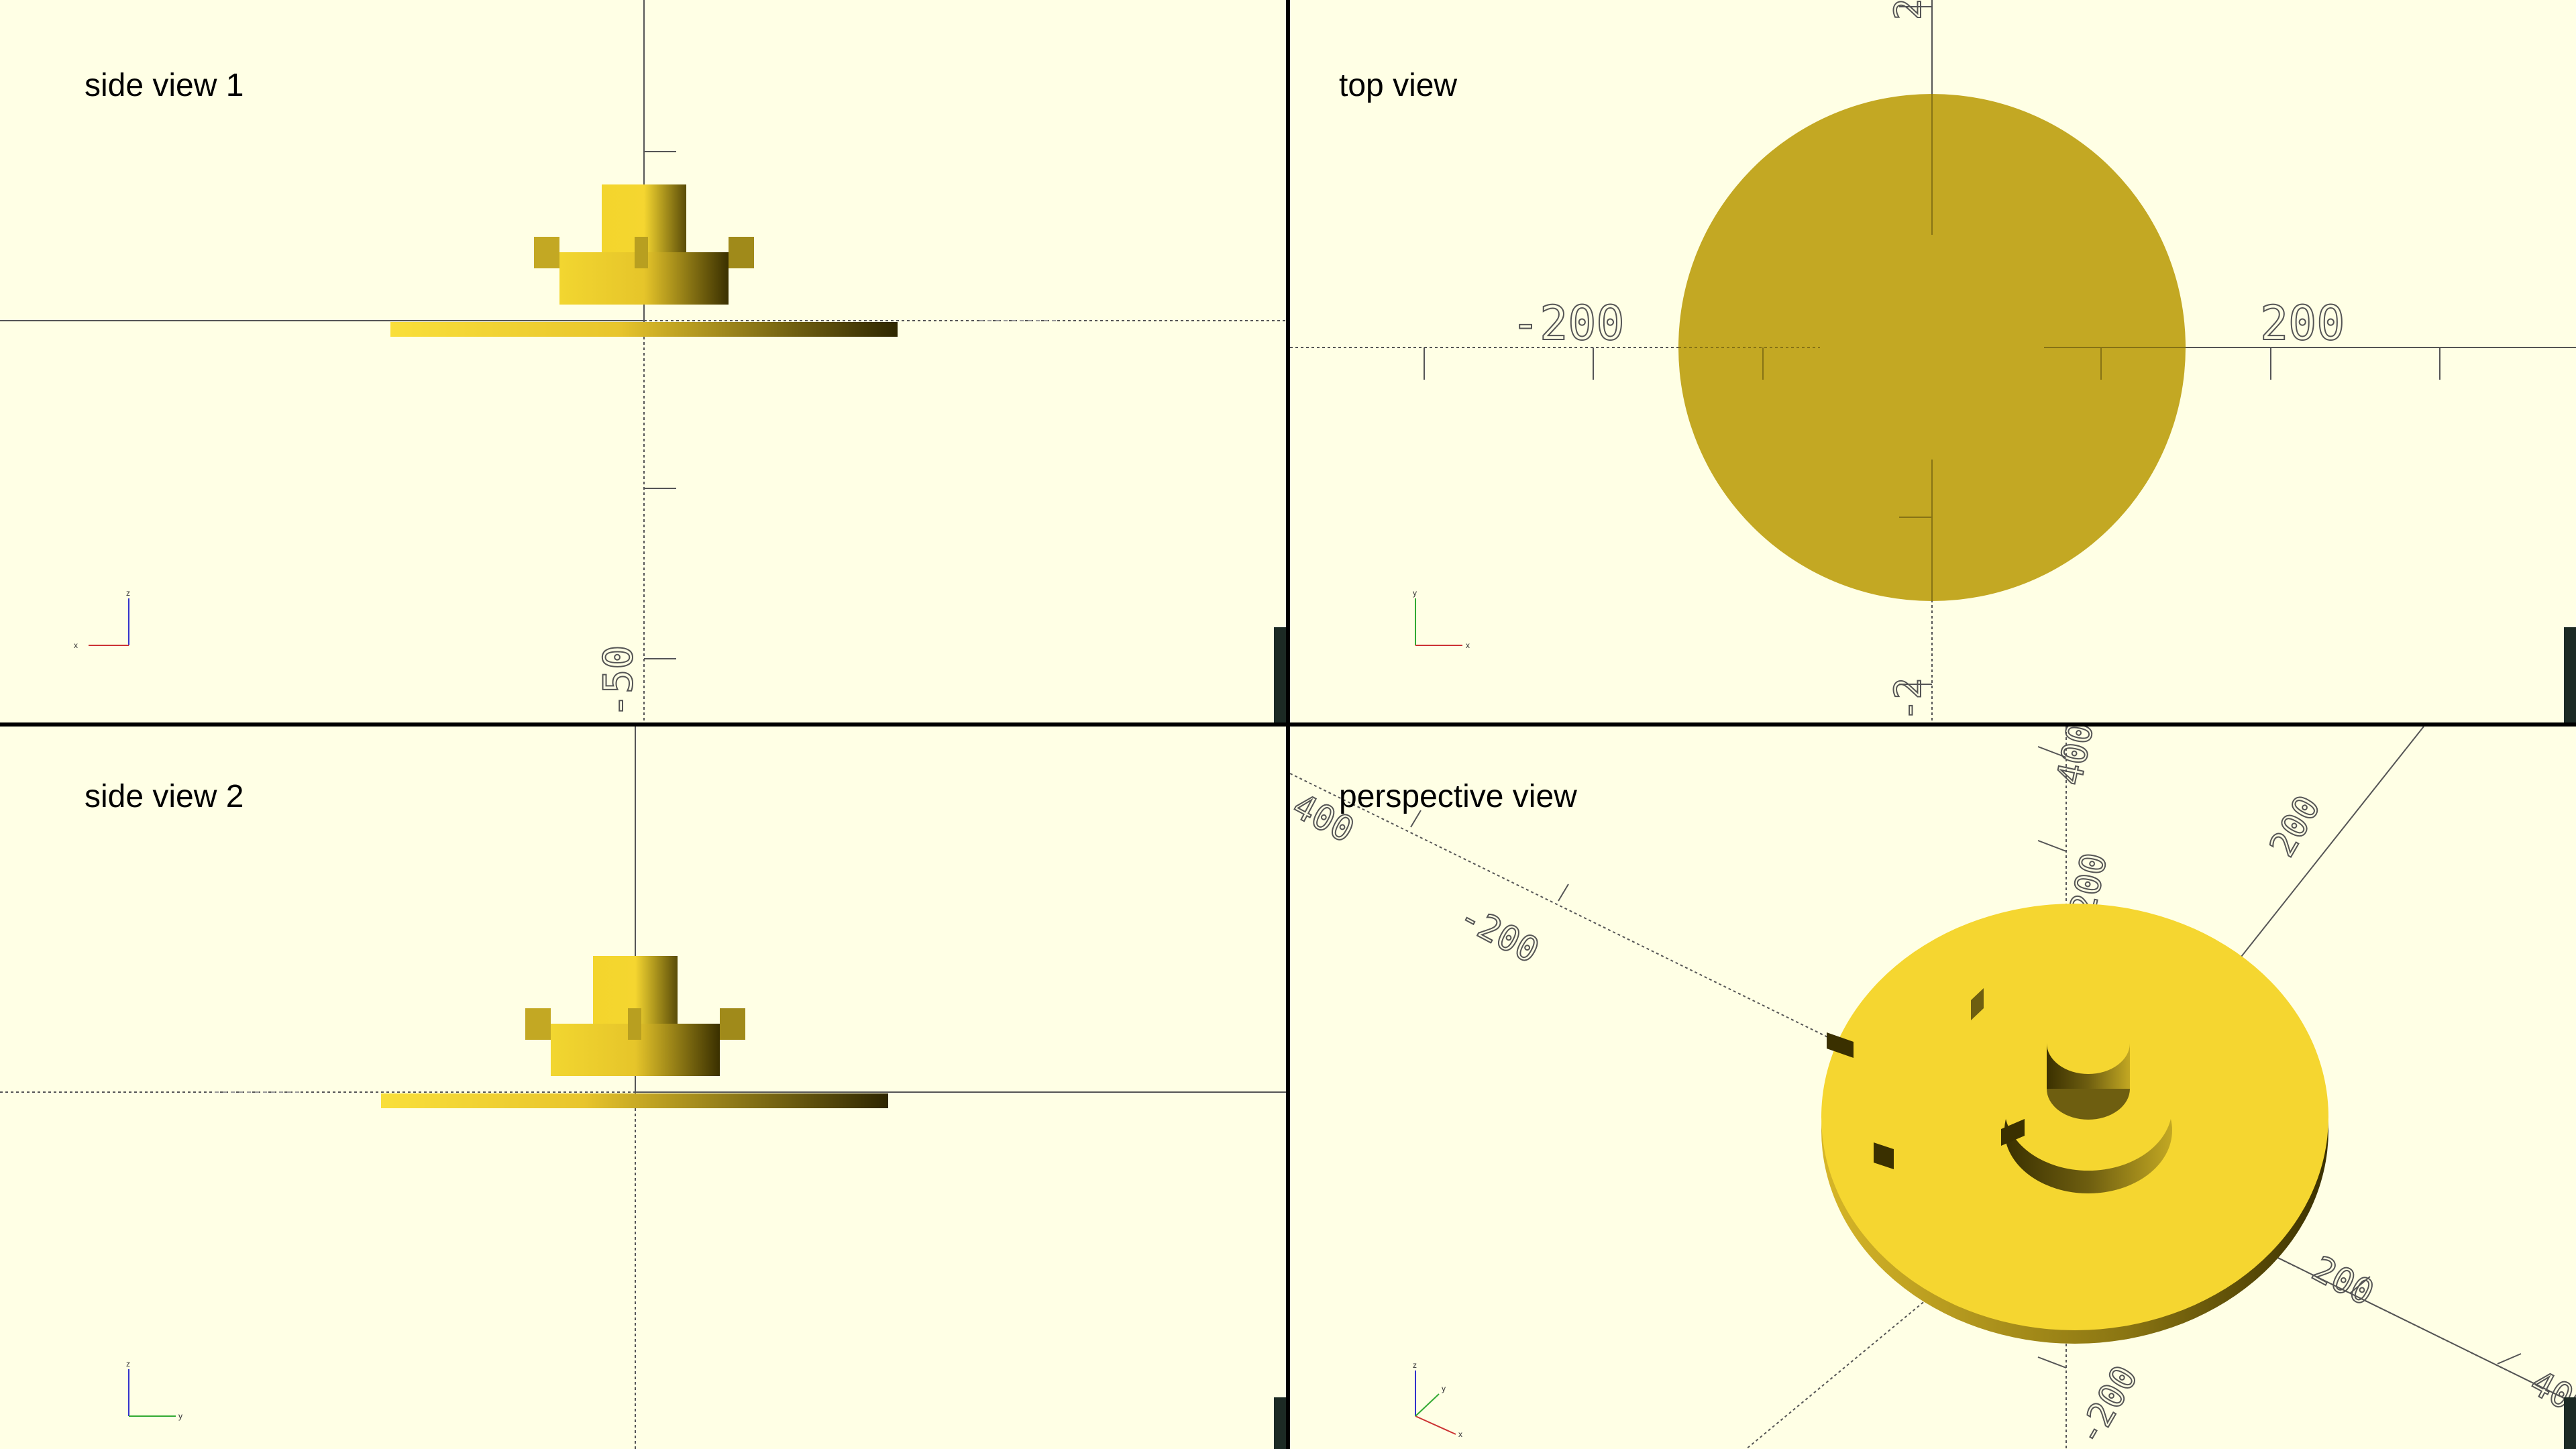  Describe the element at coordinates (1437, 1399) in the screenshot. I see `axes-xyz-icon: z x y` at that location.